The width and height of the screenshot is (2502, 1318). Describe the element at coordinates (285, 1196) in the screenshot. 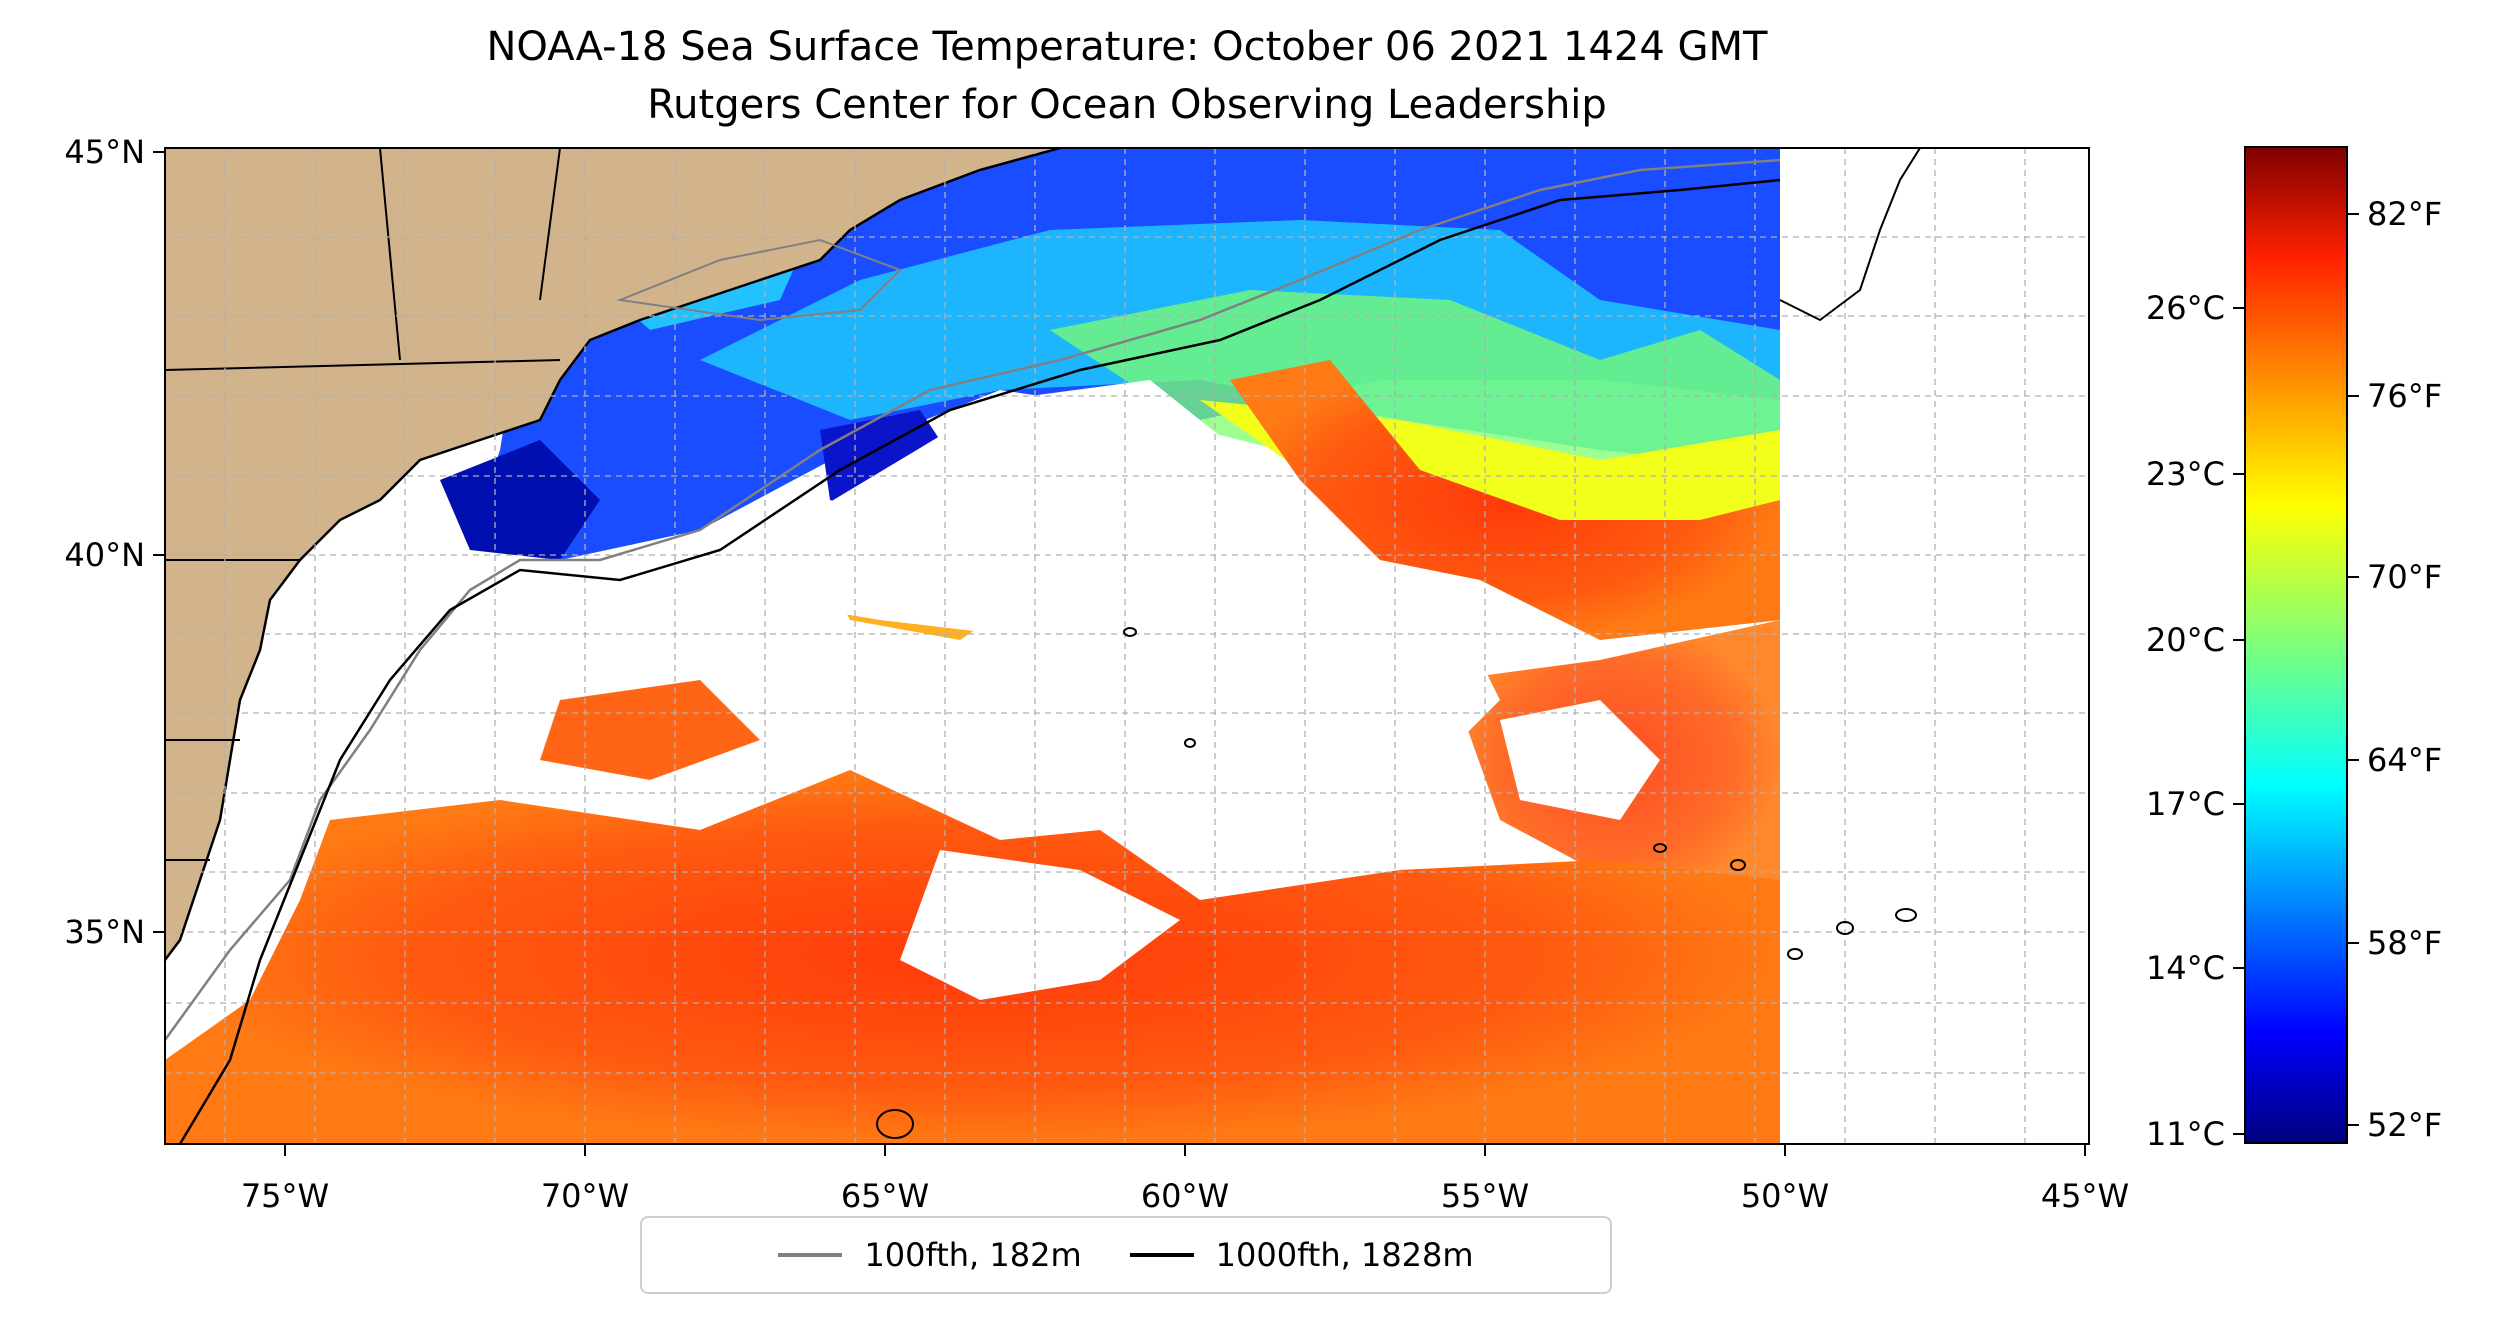

I see `lon-tick-label: 75°W` at that location.